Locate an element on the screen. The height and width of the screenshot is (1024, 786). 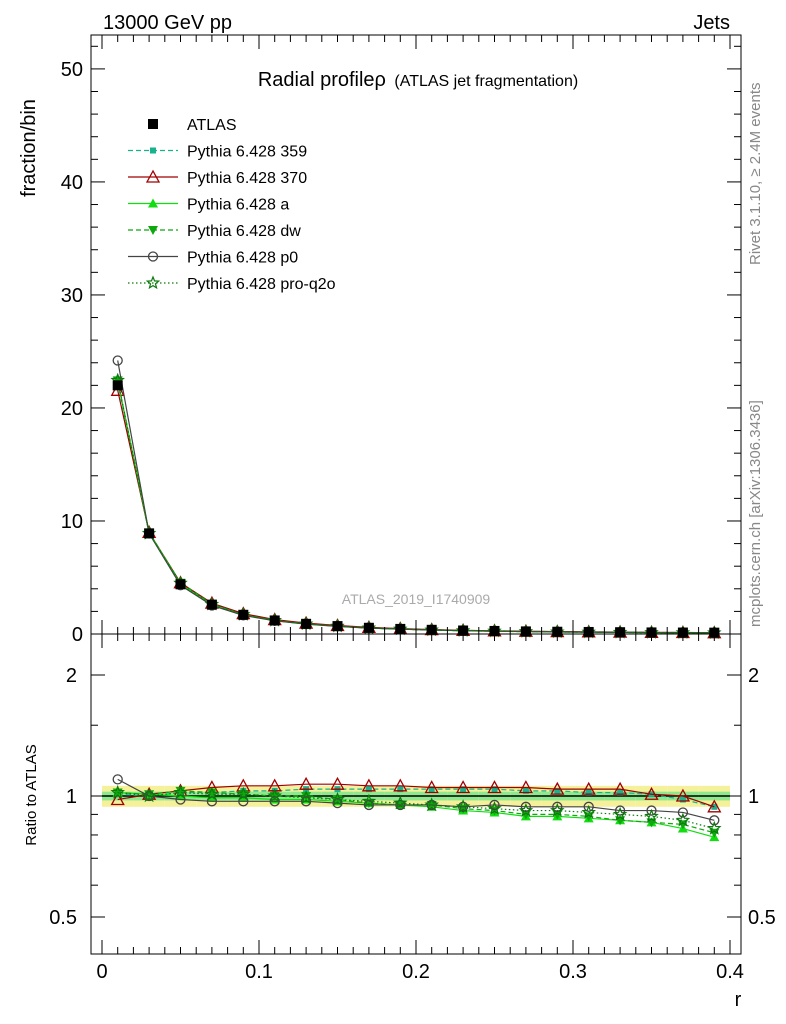
y-tick-label: 30 is located at coordinates (72, 296).